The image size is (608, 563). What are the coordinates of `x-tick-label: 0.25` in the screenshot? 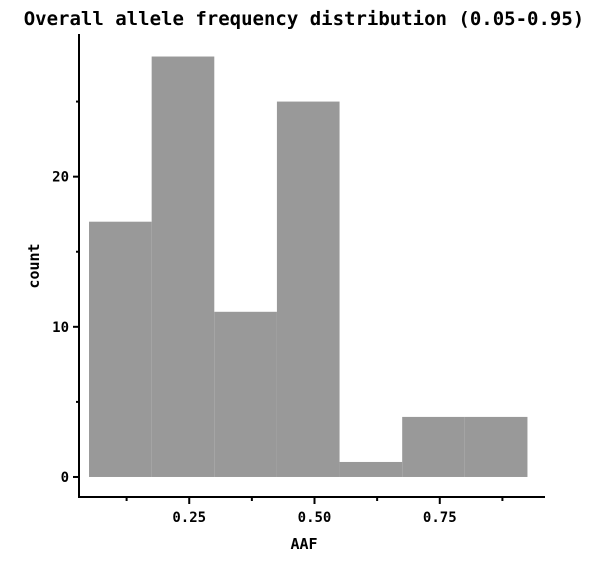 It's located at (189, 518).